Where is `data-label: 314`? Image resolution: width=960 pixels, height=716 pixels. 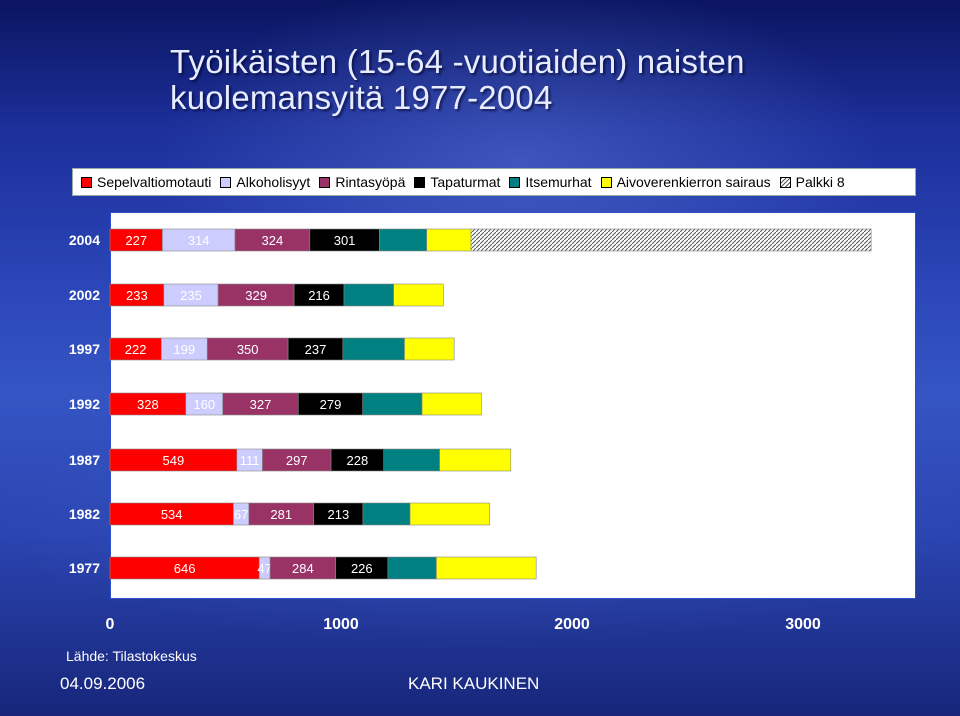
data-label: 314 is located at coordinates (199, 240).